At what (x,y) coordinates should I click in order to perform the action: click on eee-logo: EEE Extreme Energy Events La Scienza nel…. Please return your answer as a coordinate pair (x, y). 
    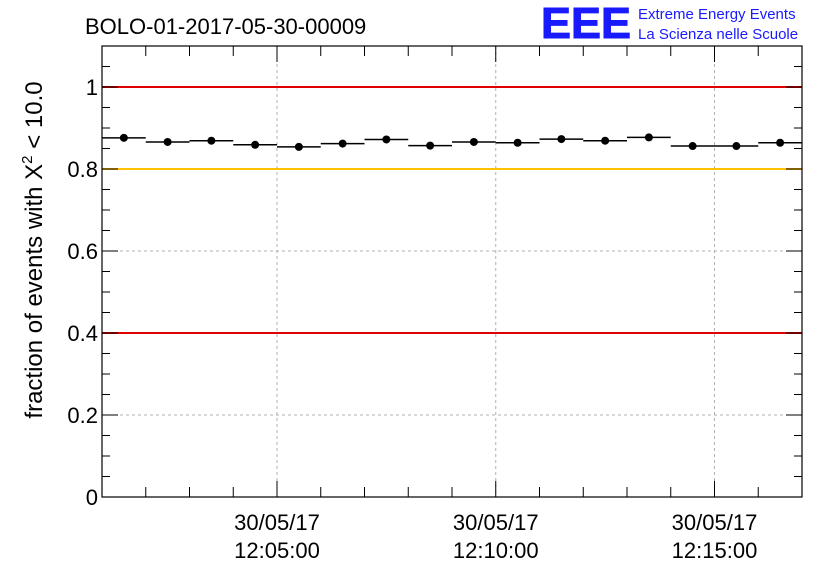
    Looking at the image, I should click on (670, 24).